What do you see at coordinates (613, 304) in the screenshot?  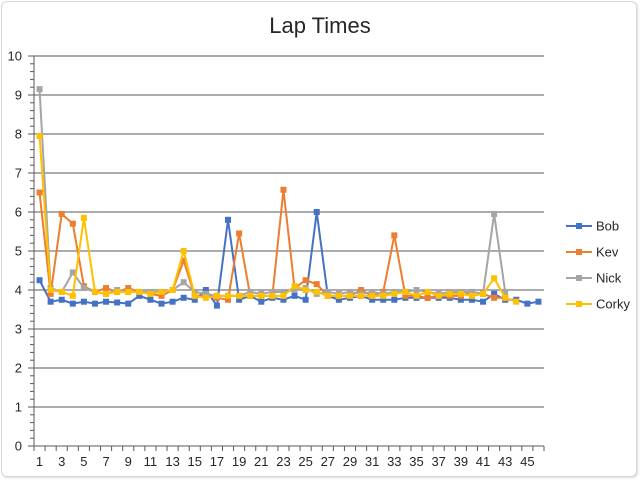 I see `legend-label-corky: Corky` at bounding box center [613, 304].